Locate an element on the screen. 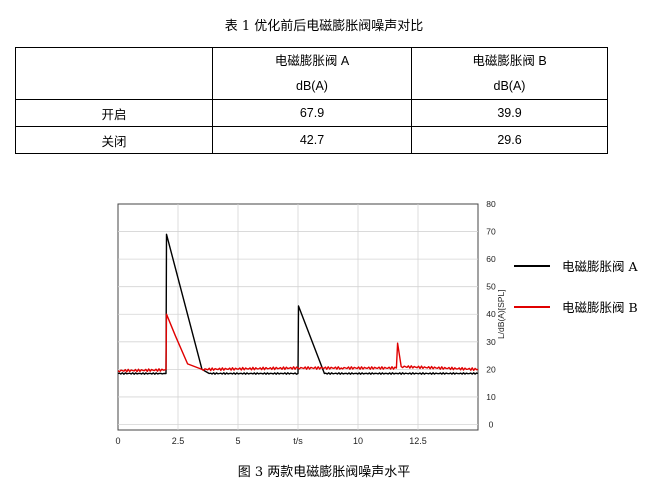 The height and width of the screenshot is (500, 648). y-tick-label: 30 is located at coordinates (491, 342).